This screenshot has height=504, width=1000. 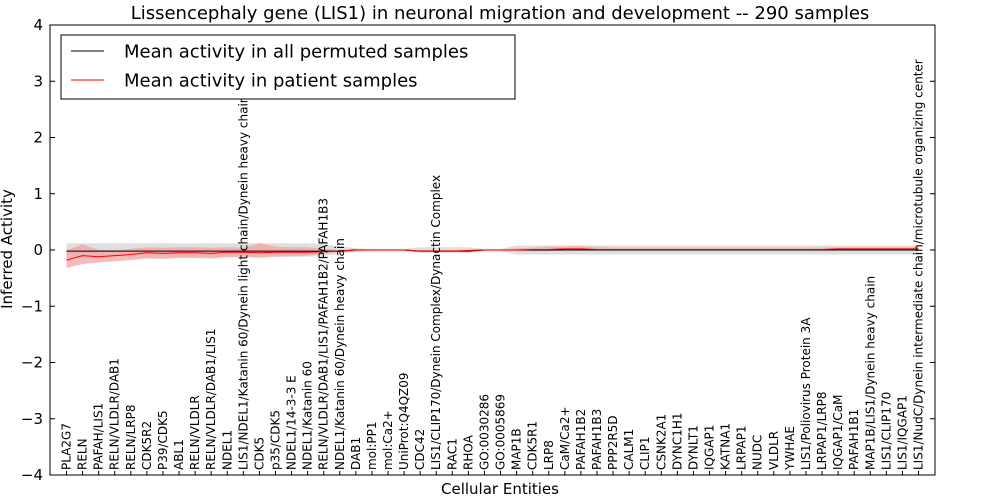 What do you see at coordinates (613, 442) in the screenshot?
I see `x-tick-label: PPP2R5D` at bounding box center [613, 442].